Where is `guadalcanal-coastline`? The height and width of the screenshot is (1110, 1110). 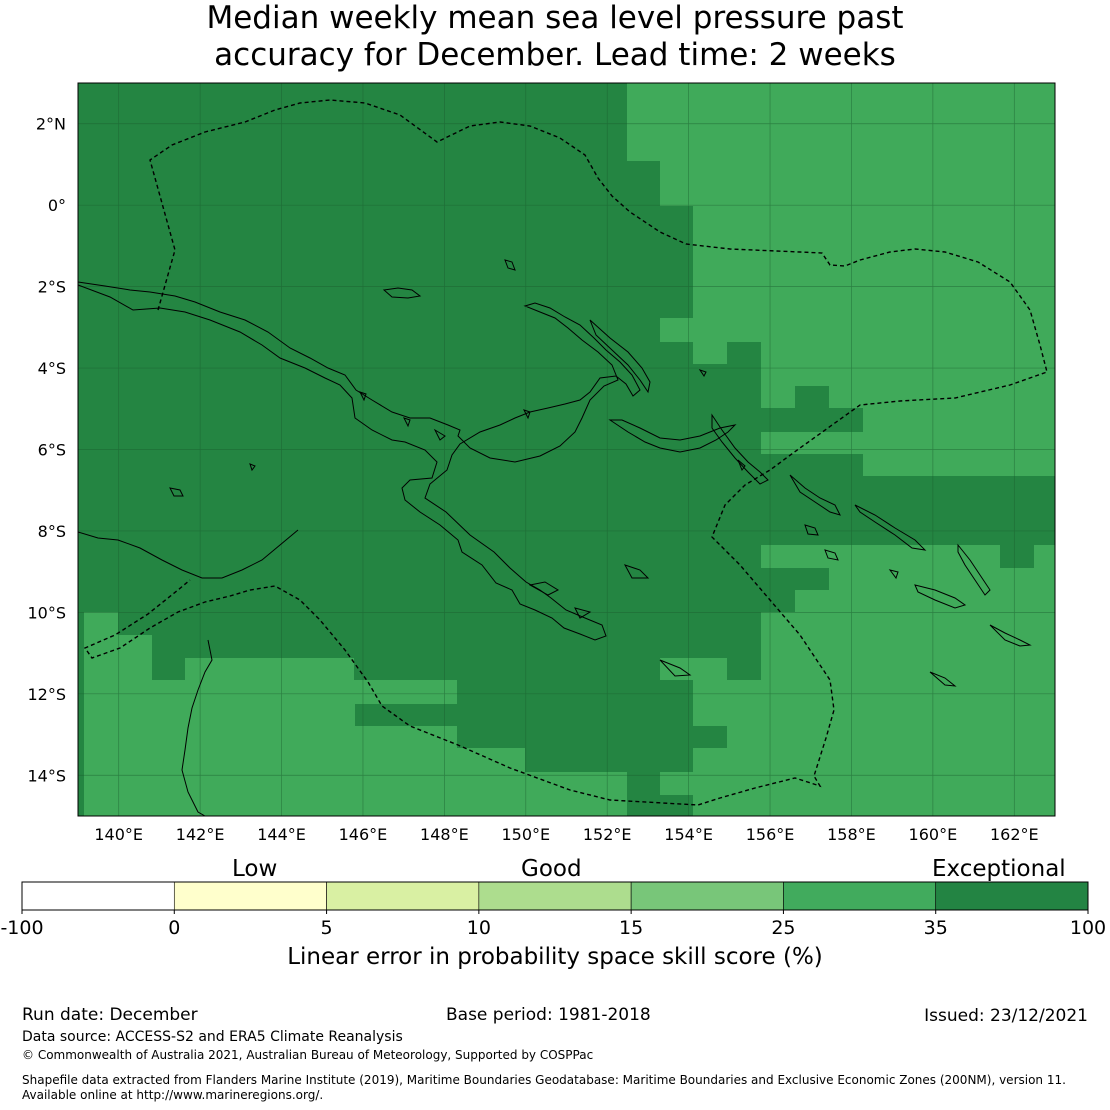
guadalcanal-coastline is located at coordinates (940, 596).